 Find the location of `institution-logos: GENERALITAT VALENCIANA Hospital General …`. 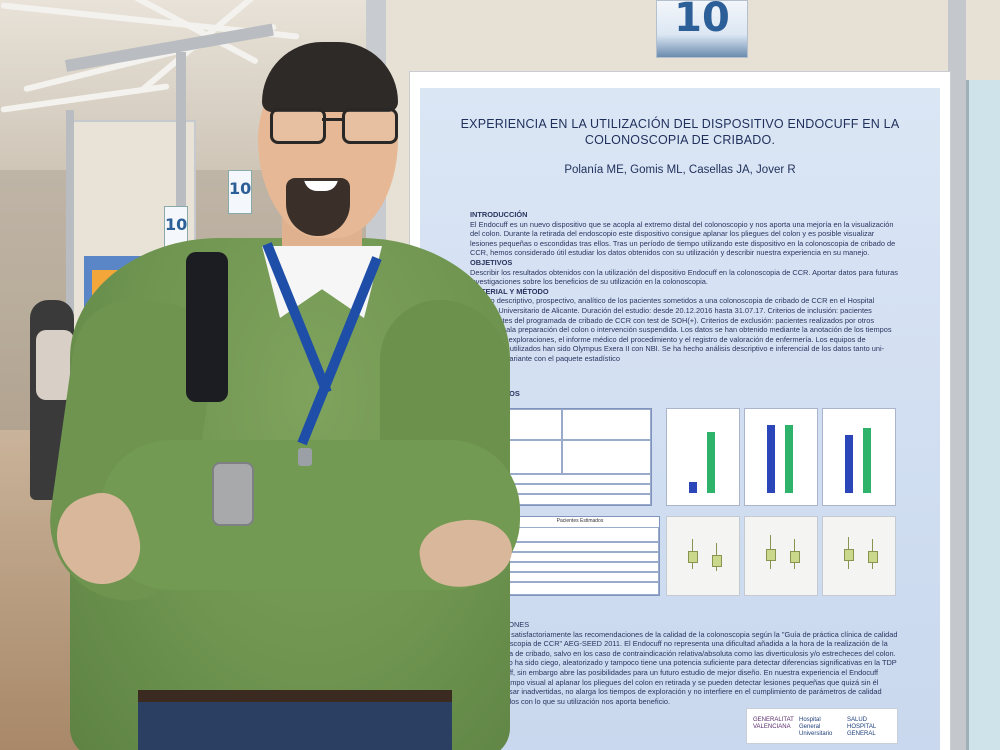

institution-logos: GENERALITAT VALENCIANA Hospital General … is located at coordinates (822, 726).